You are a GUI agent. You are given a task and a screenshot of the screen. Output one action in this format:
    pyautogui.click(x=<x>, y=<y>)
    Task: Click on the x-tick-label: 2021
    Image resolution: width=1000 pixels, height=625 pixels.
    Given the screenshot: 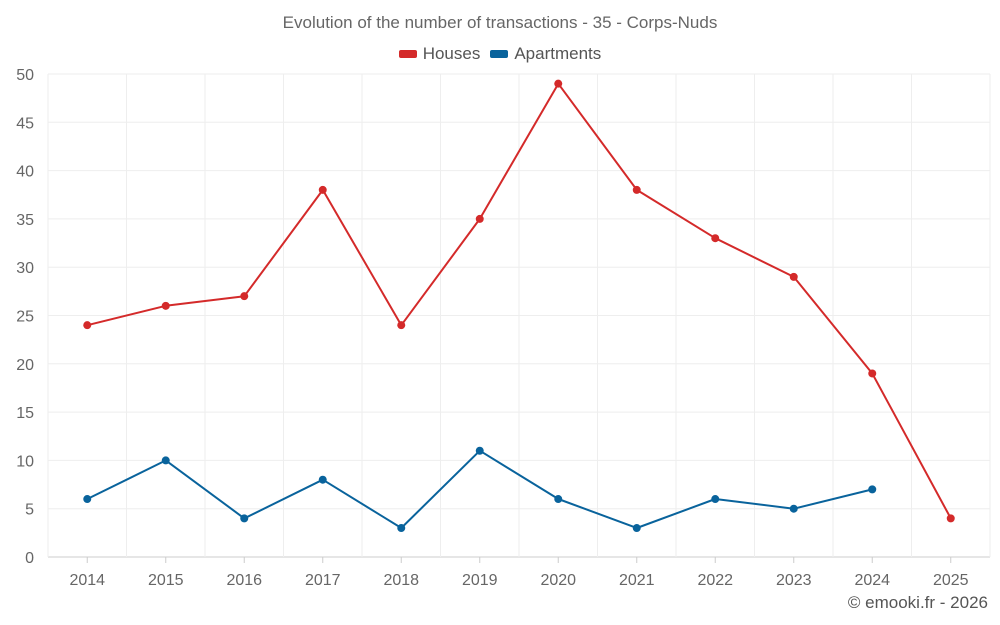 What is the action you would take?
    pyautogui.click(x=637, y=580)
    